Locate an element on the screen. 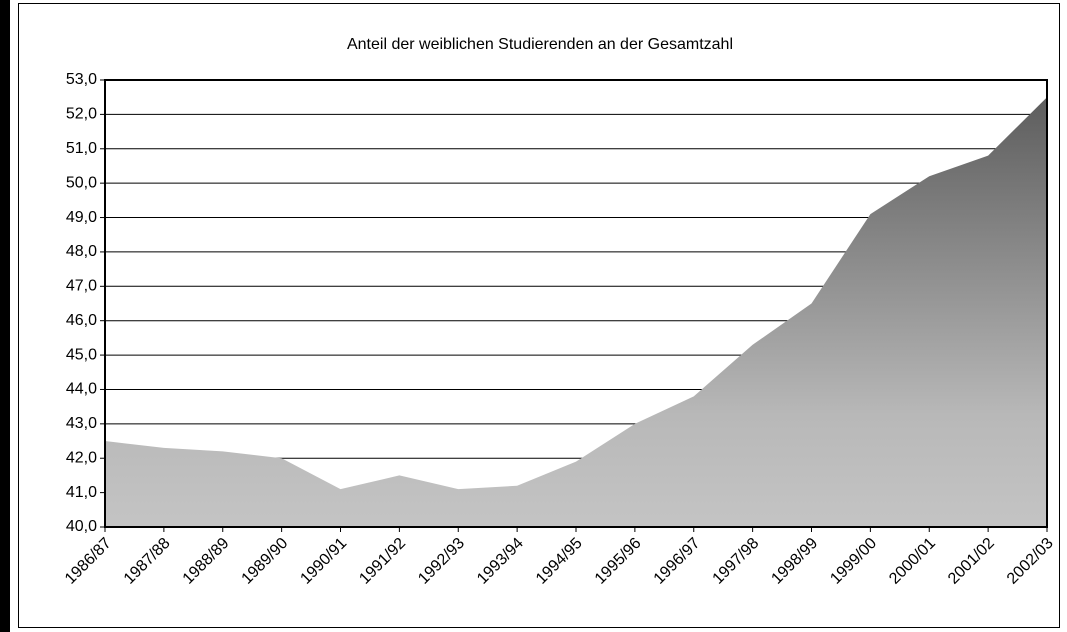 Image resolution: width=1067 pixels, height=632 pixels. y-tick-label: 51,0 is located at coordinates (81, 148).